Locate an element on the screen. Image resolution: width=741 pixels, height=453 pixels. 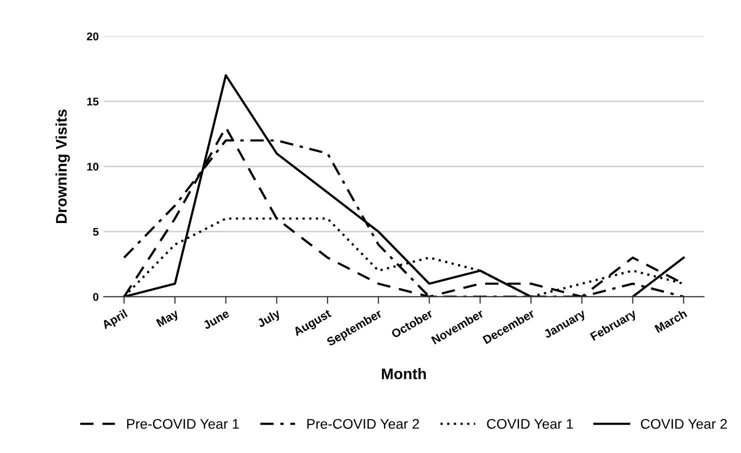
x-tick-label: July is located at coordinates (269, 319).